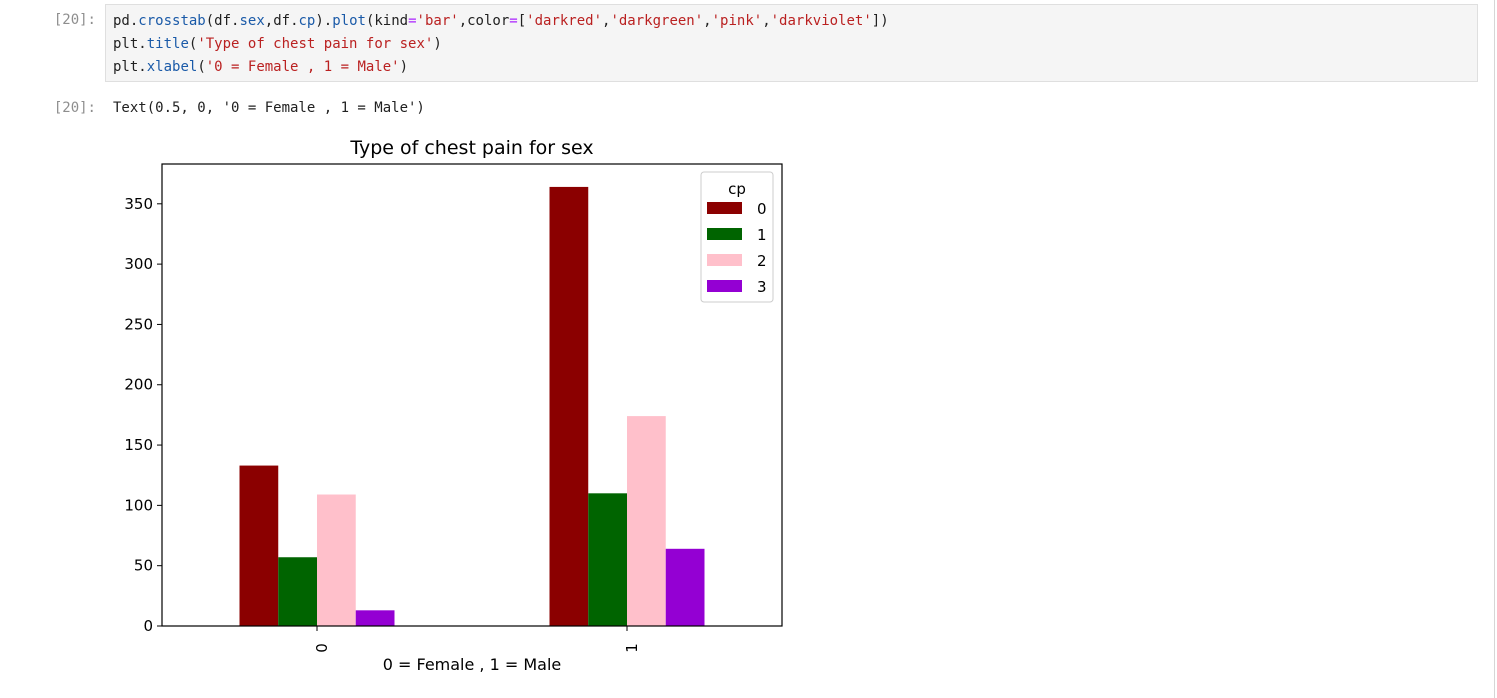 The width and height of the screenshot is (1497, 698). Describe the element at coordinates (143, 566) in the screenshot. I see `y-tick-label: 50` at that location.